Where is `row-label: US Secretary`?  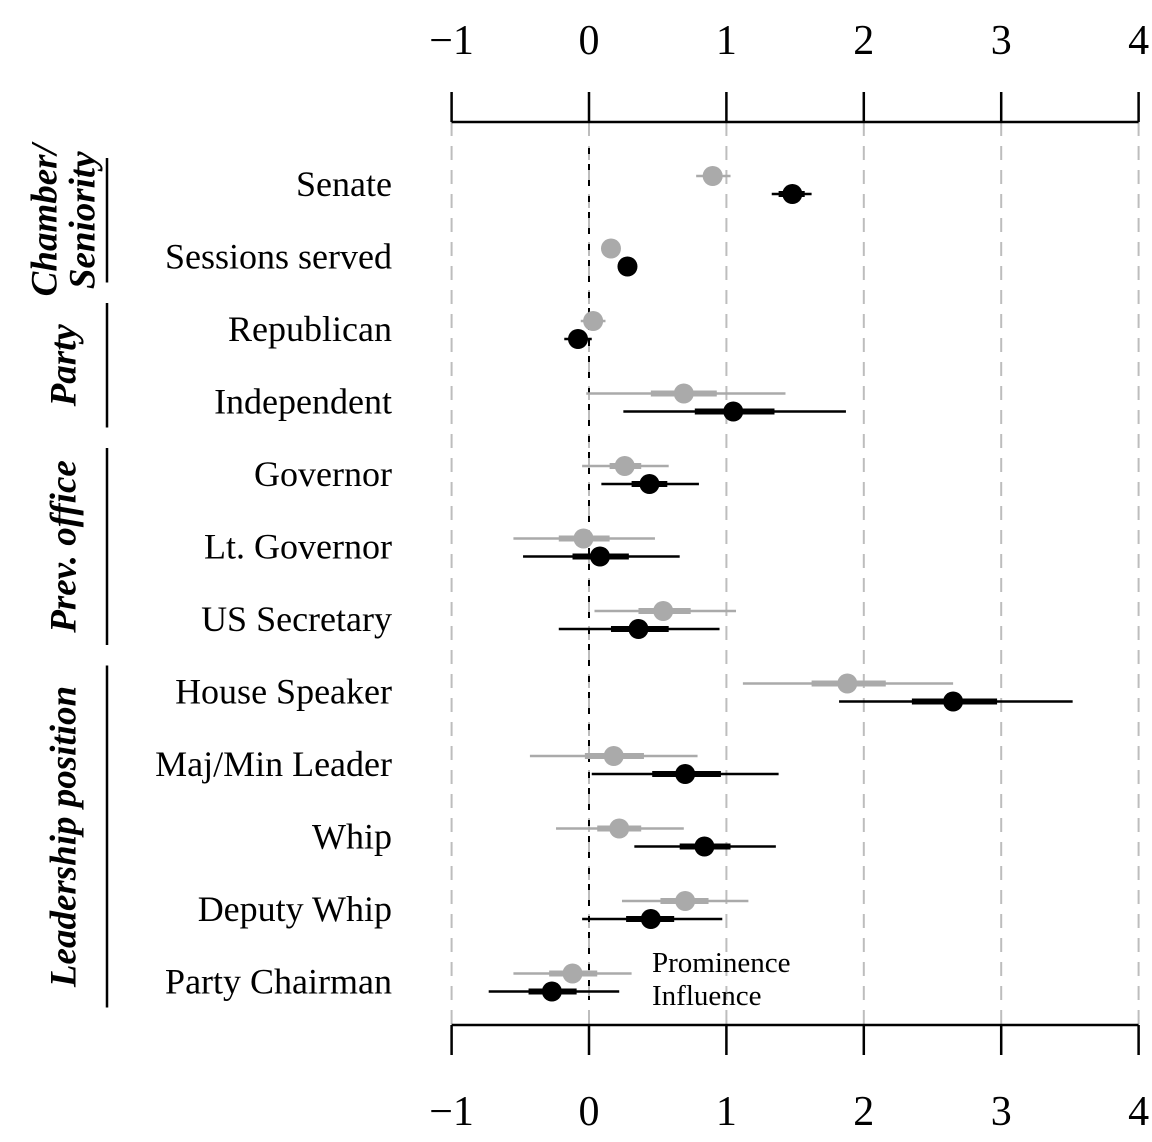
row-label: US Secretary is located at coordinates (296, 619).